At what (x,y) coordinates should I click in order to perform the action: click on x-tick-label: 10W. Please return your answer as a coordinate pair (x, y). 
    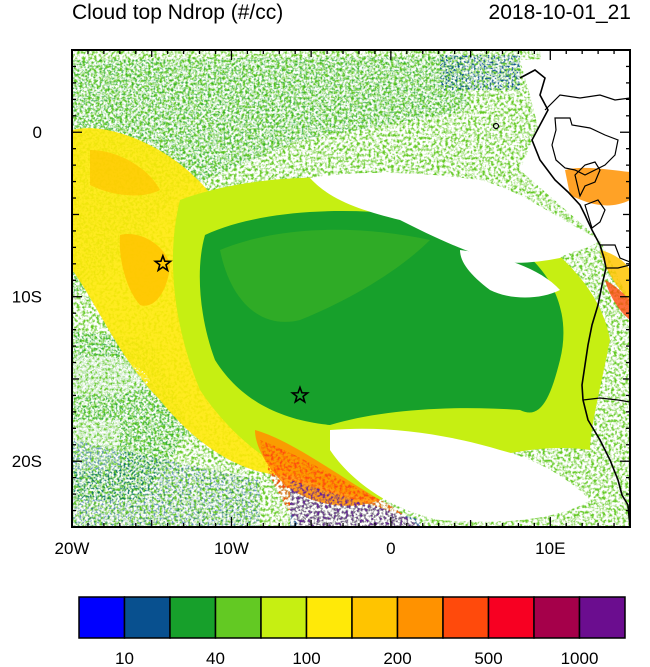
    Looking at the image, I should click on (231, 548).